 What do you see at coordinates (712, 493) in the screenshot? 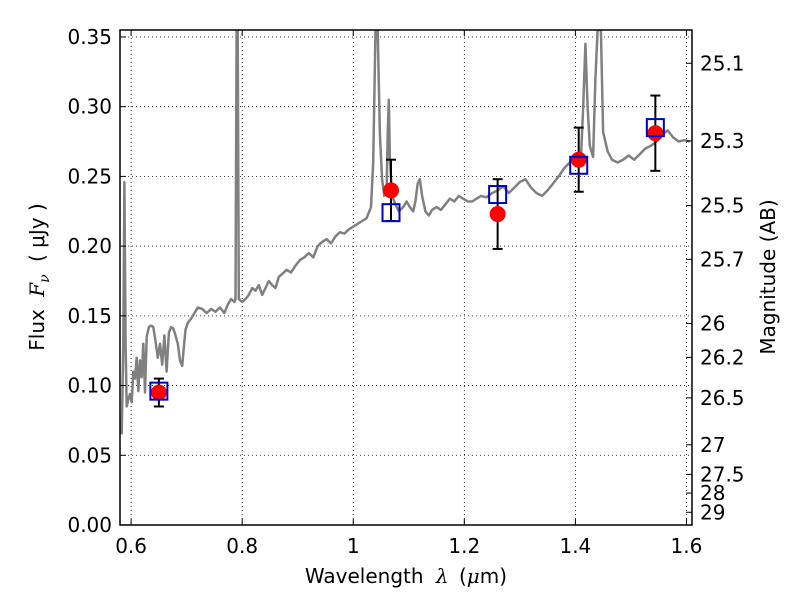
I see `magnitude-tick-label: 28` at bounding box center [712, 493].